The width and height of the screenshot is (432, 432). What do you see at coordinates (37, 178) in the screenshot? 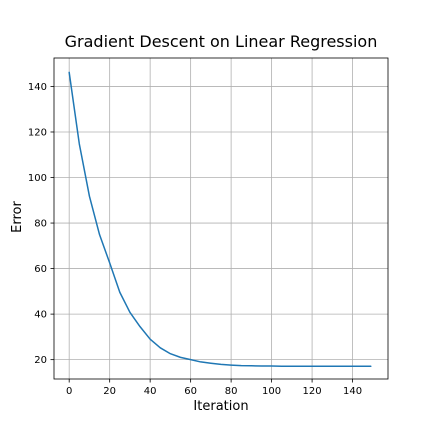
I see `y-tick-label: 100` at bounding box center [37, 178].